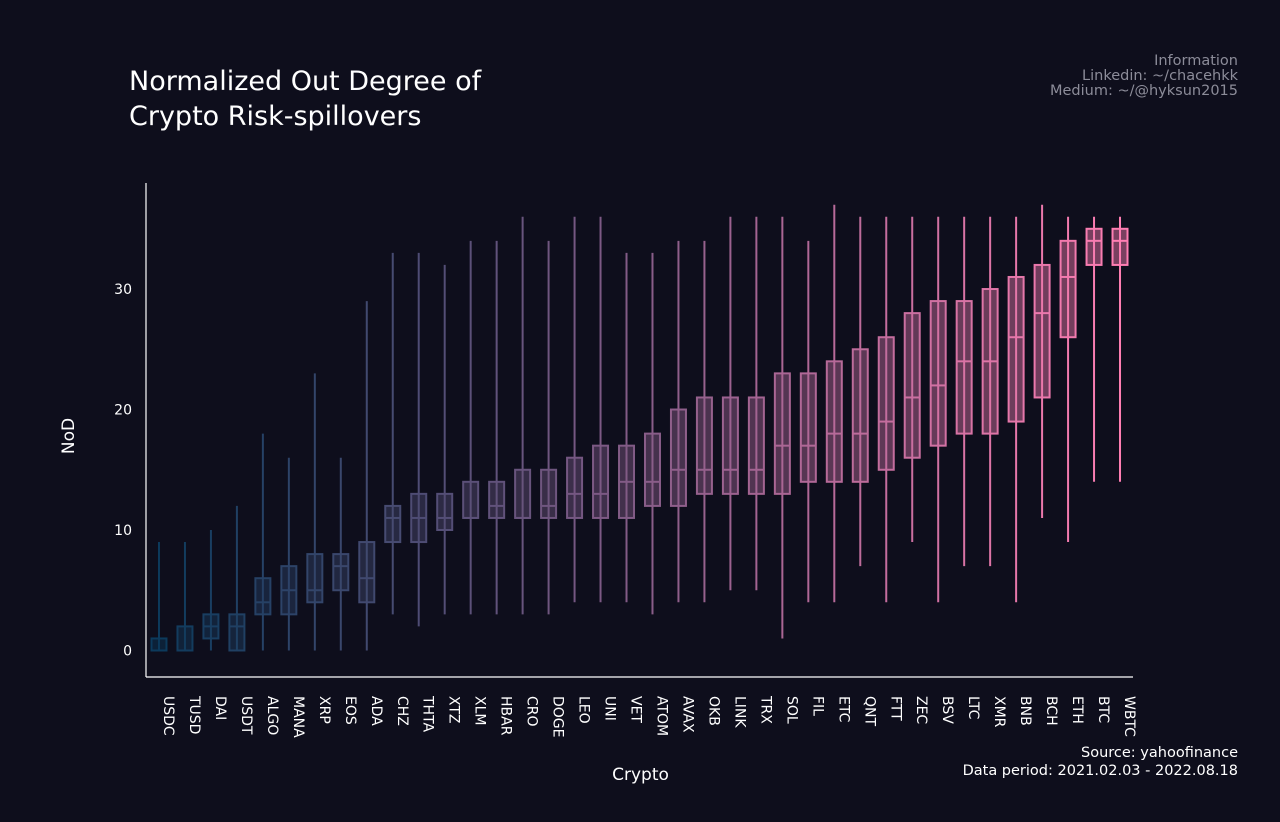 This screenshot has height=822, width=1280. Describe the element at coordinates (185, 638) in the screenshot. I see `iqr-box-tusd` at that location.